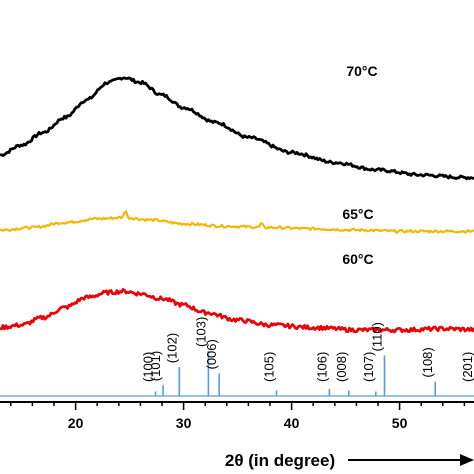  Describe the element at coordinates (171, 348) in the screenshot. I see `peak-label: (102)` at that location.